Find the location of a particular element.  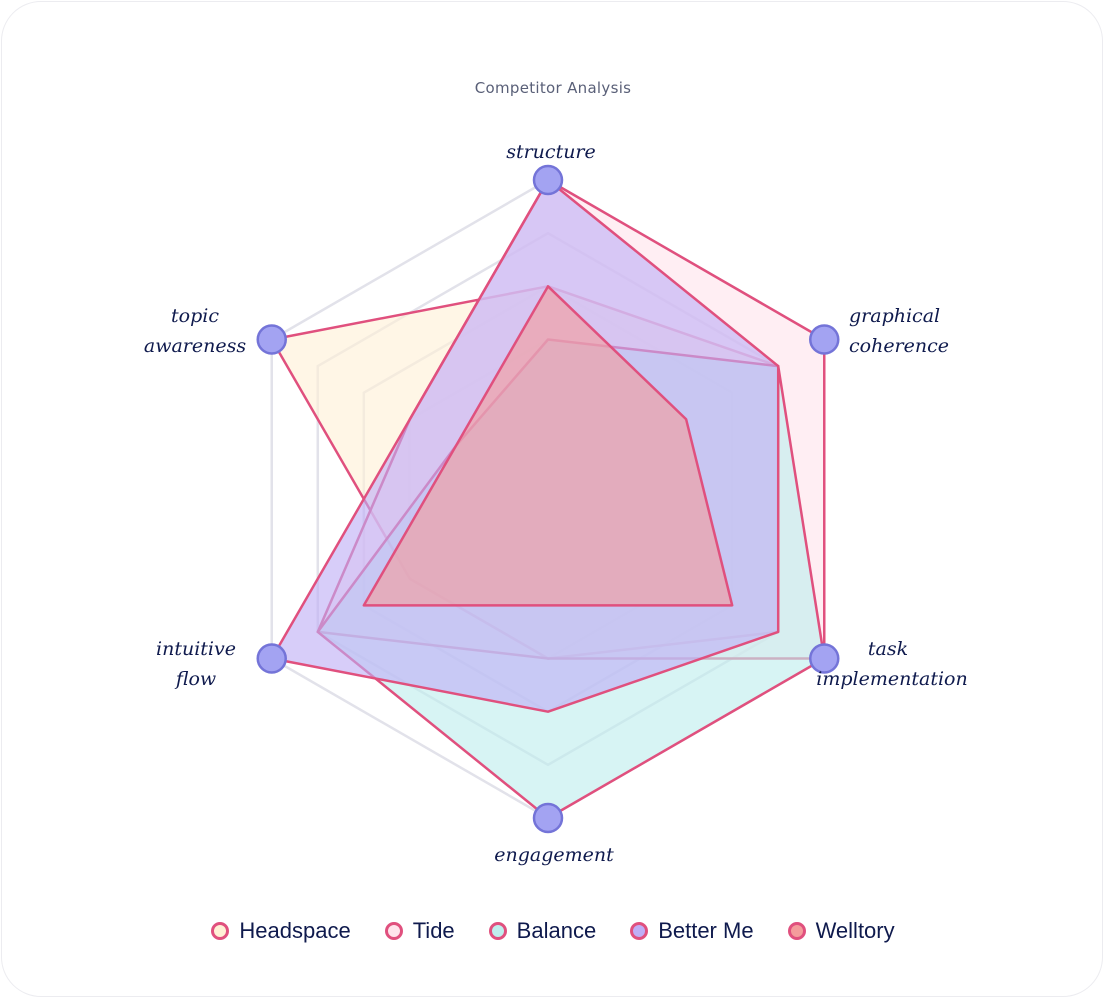

legend-item-better-me: Better Me is located at coordinates (692, 931).